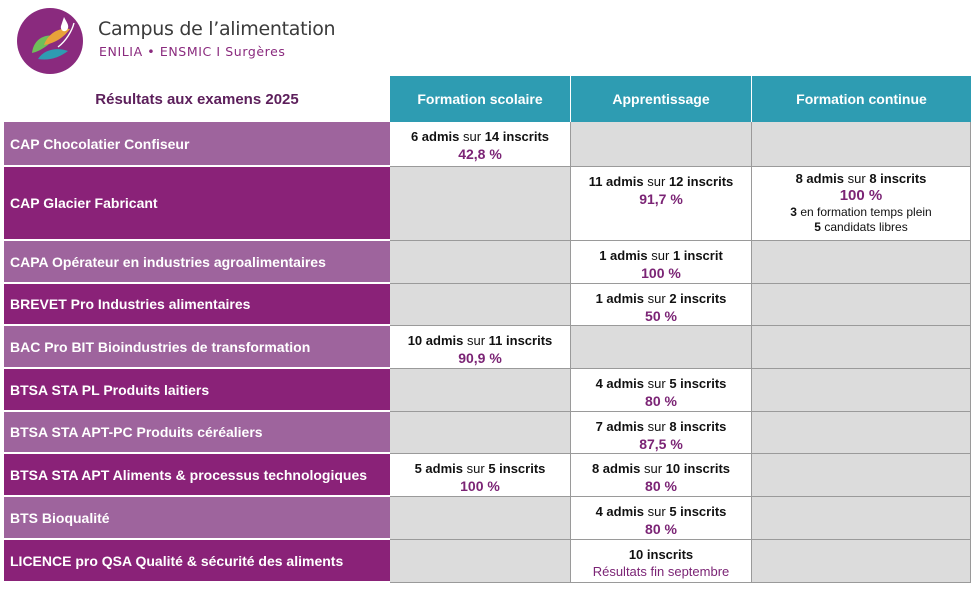  What do you see at coordinates (480, 358) in the screenshot?
I see `success-rate: 90,9 %` at bounding box center [480, 358].